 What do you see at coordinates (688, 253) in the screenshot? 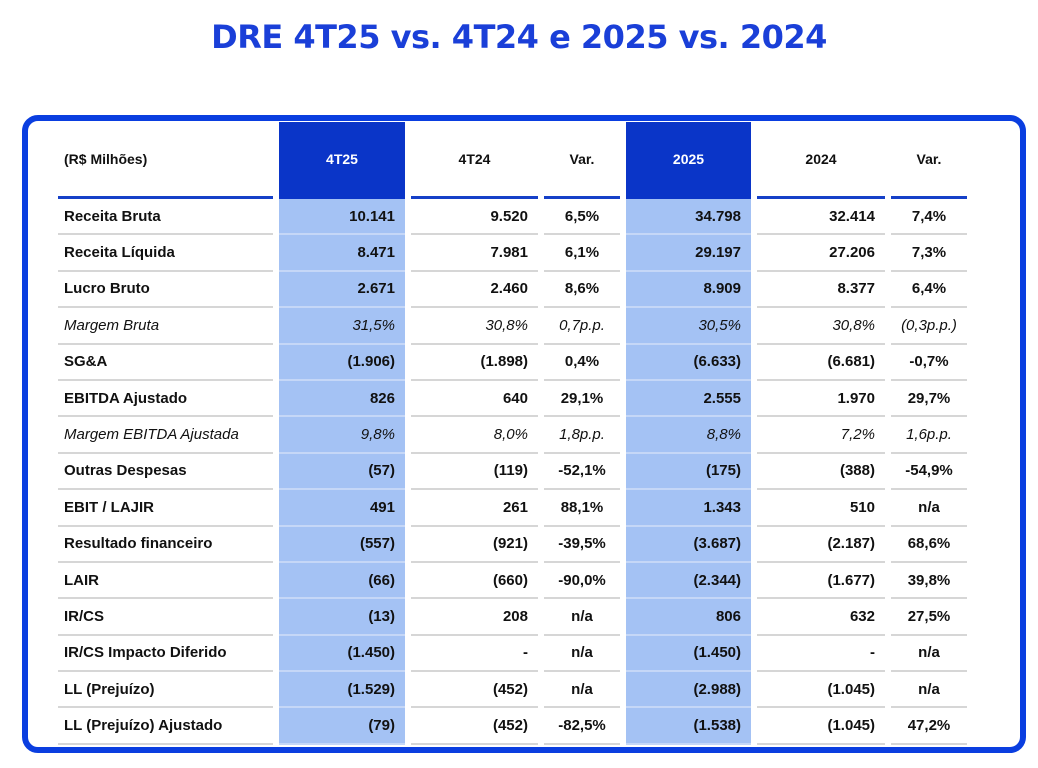
I see `cell-2025: 29.197` at bounding box center [688, 253].